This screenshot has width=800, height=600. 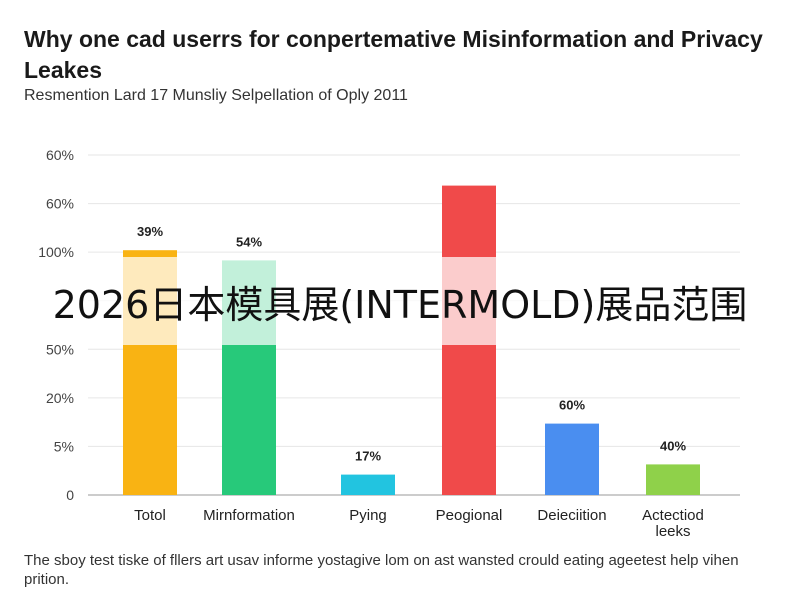 I want to click on watermark-text: 2026日本模具展(INTERMOLD)展品范围, so click(x=400, y=304).